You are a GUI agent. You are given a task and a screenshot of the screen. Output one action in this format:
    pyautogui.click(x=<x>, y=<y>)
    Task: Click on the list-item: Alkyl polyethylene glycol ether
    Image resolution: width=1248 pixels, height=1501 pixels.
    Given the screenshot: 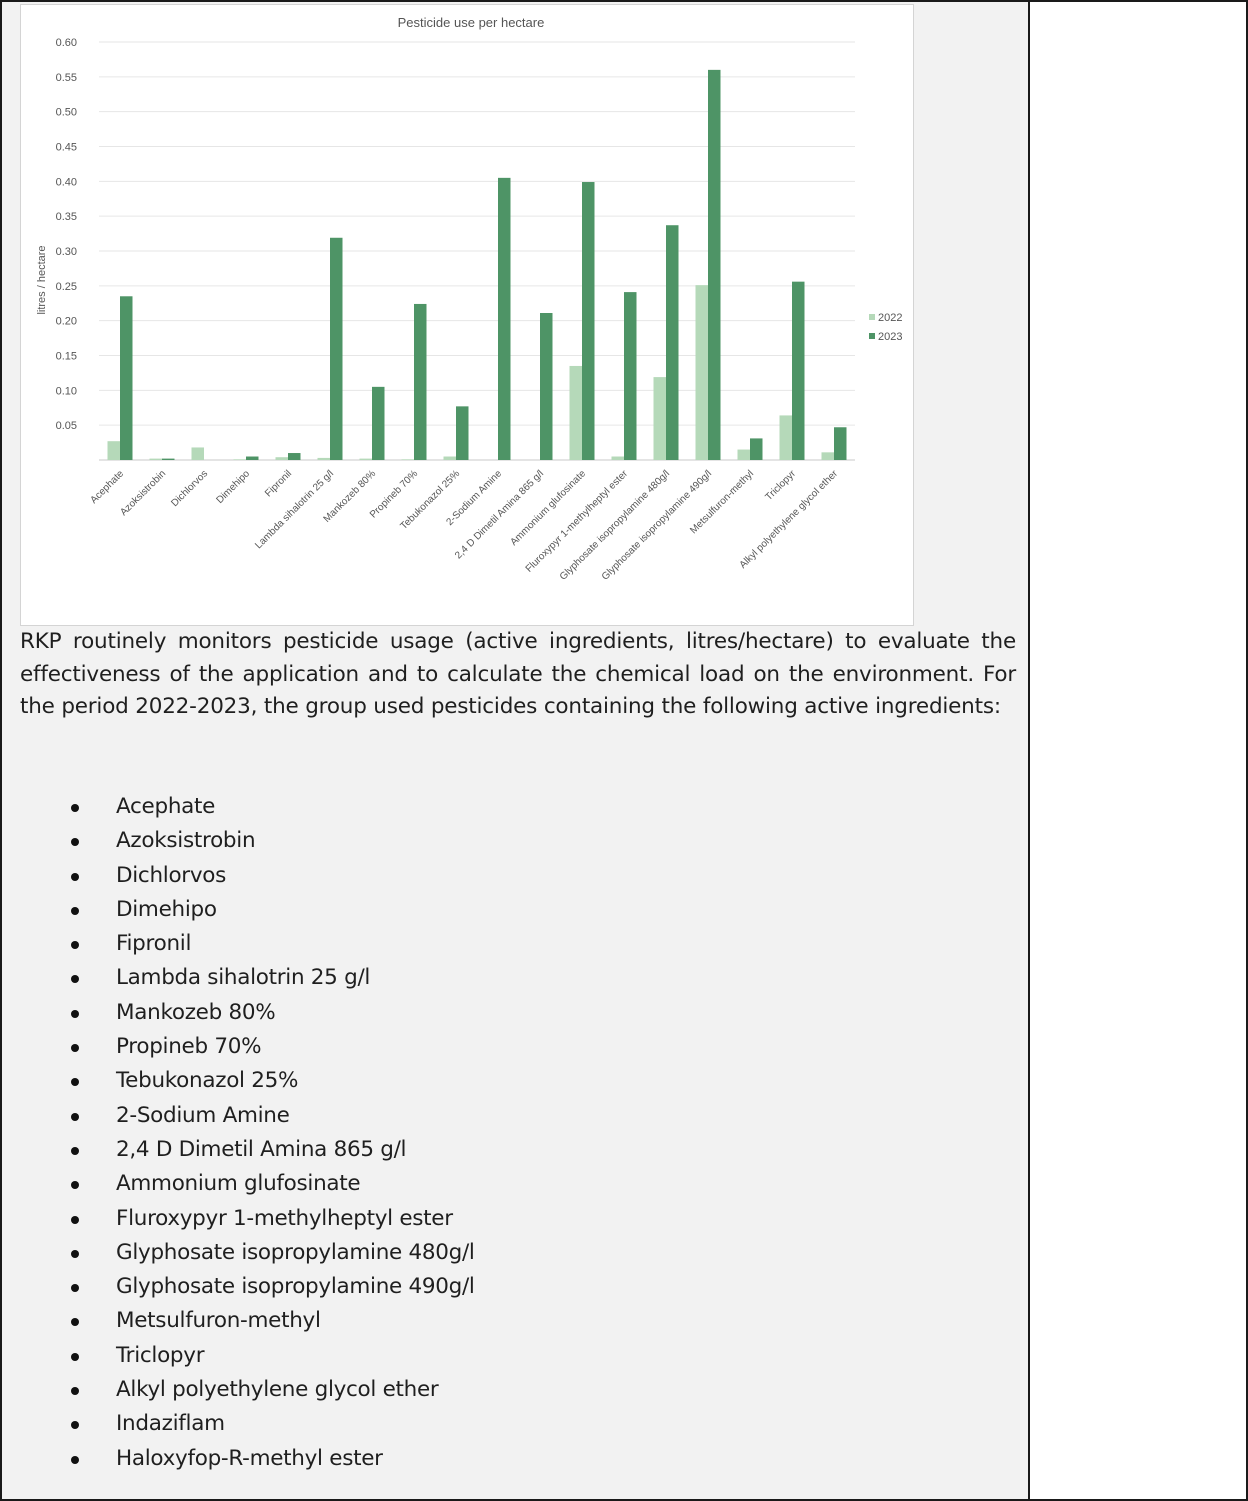 What is the action you would take?
    pyautogui.click(x=237, y=1390)
    